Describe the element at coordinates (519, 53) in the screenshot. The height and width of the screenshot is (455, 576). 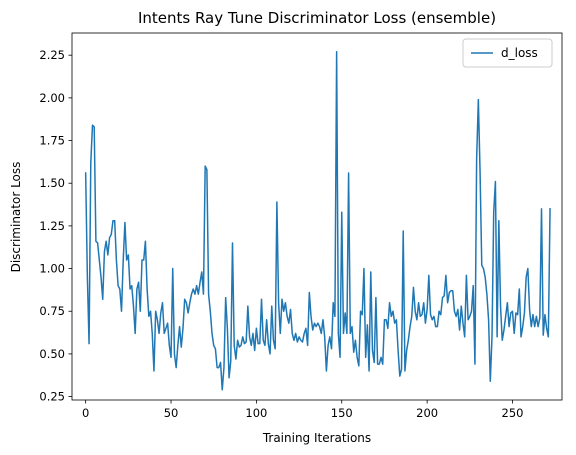
I see `legend-entry-d_loss: d_loss` at that location.